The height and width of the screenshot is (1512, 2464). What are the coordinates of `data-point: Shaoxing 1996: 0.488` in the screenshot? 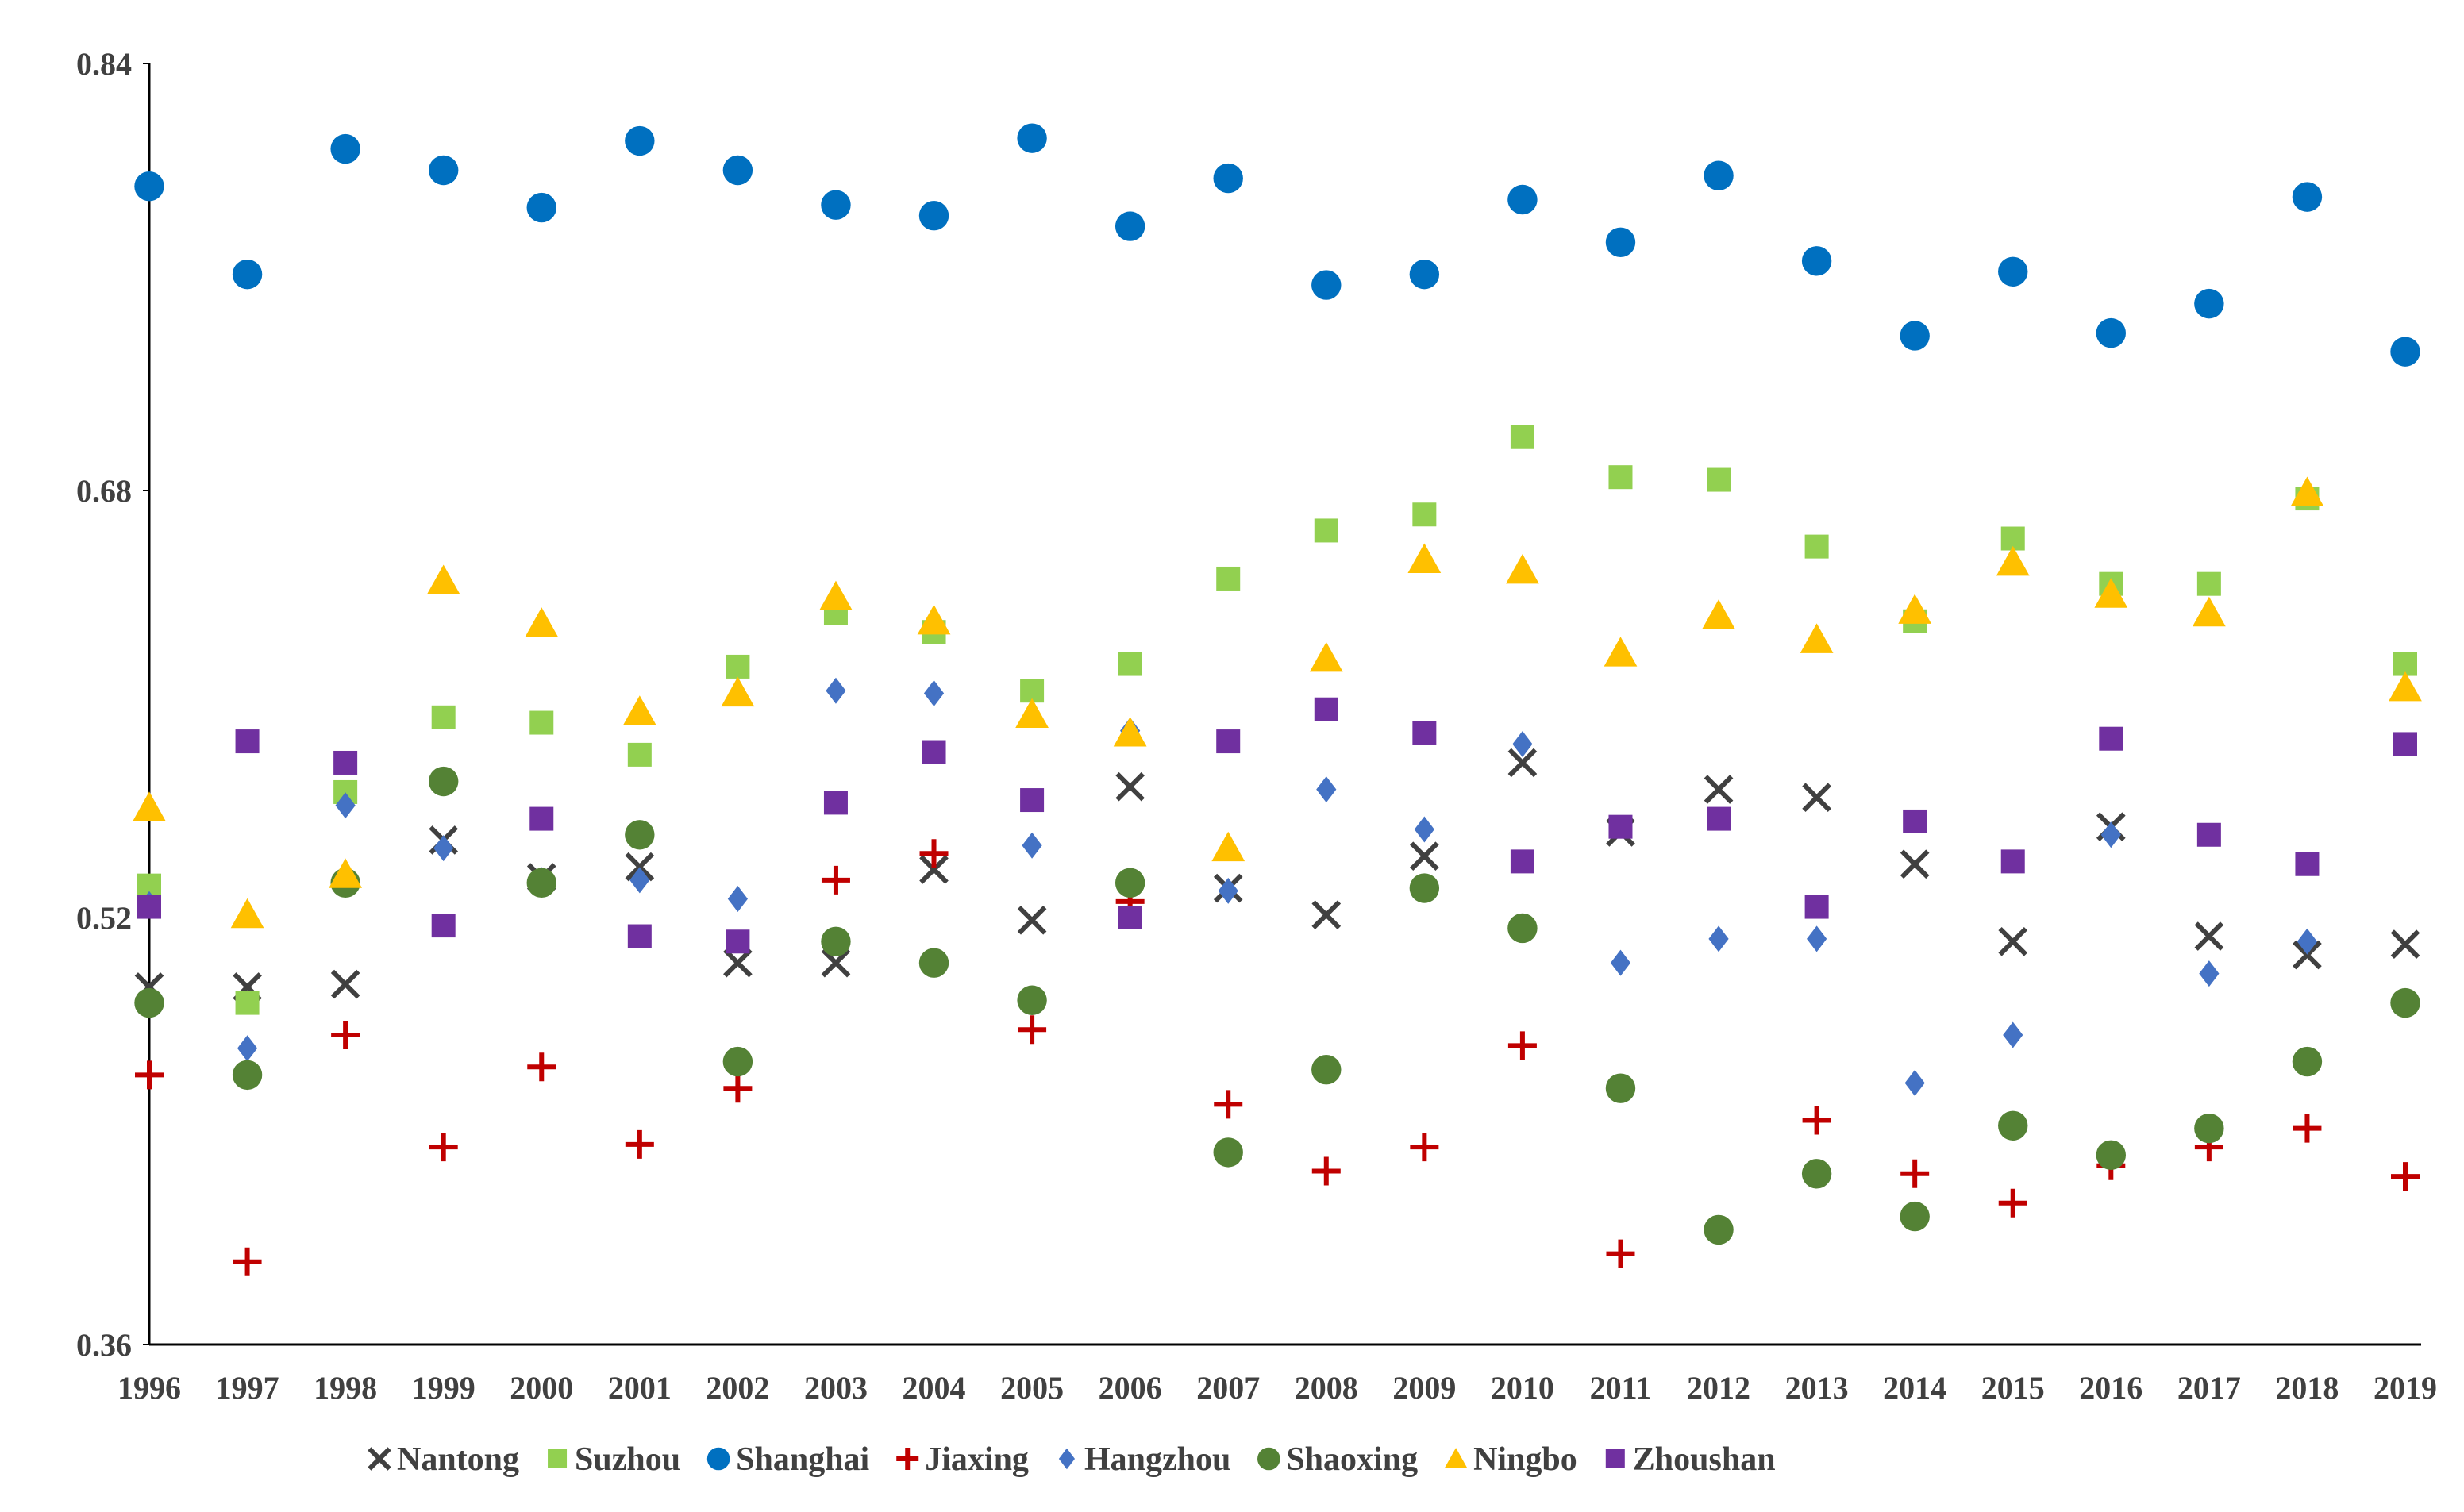 It's located at (149, 1002).